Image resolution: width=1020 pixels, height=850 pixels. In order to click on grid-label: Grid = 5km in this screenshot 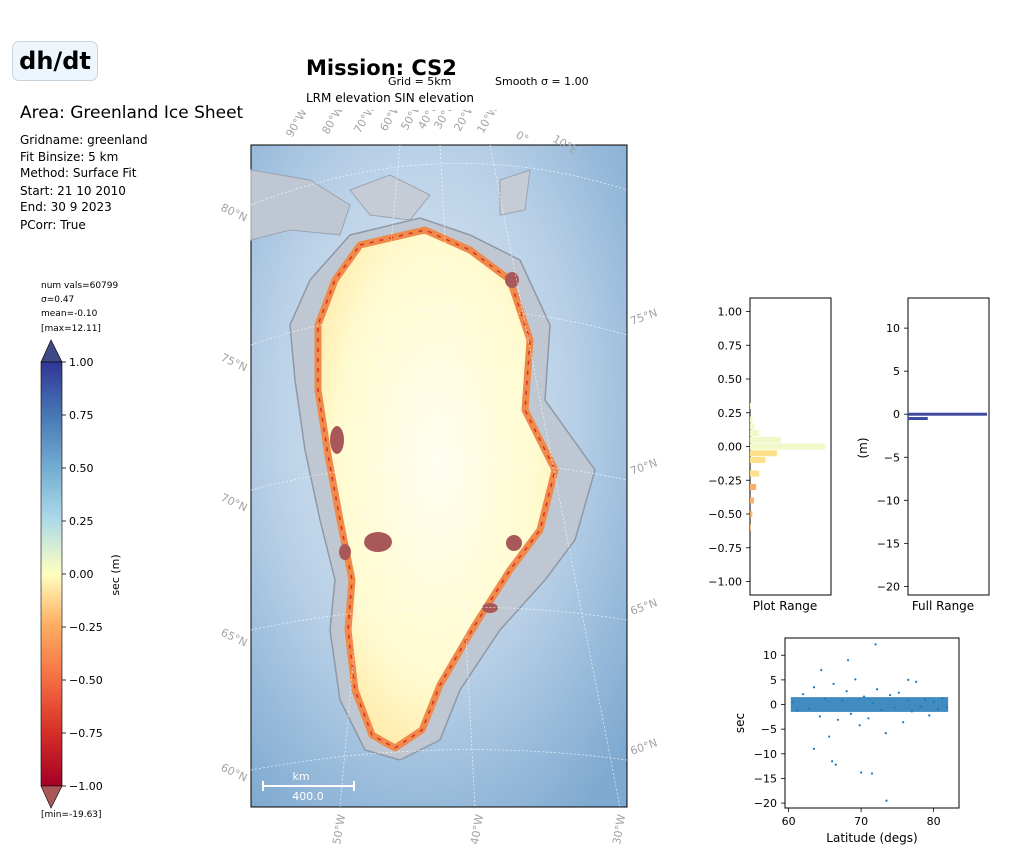, I will do `click(420, 81)`.